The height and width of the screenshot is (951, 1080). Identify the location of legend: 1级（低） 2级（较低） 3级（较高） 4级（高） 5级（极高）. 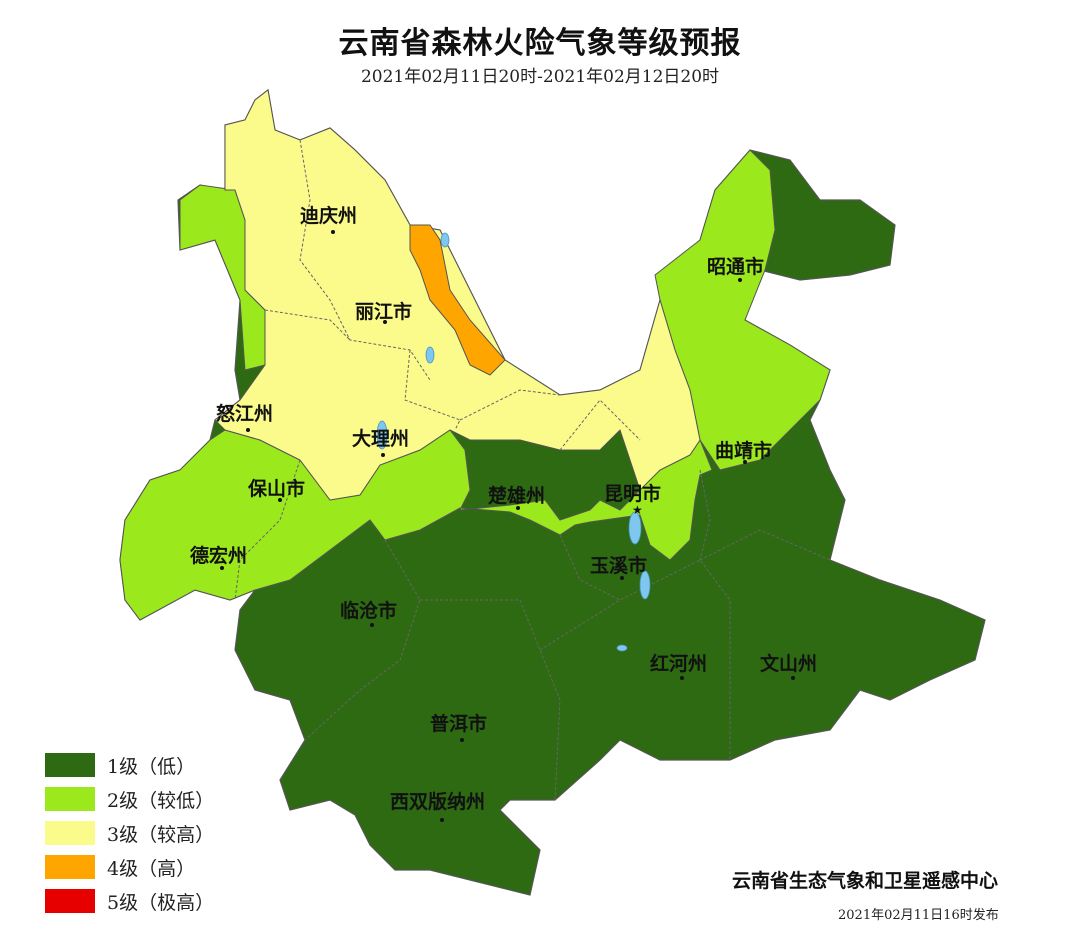
(129, 833).